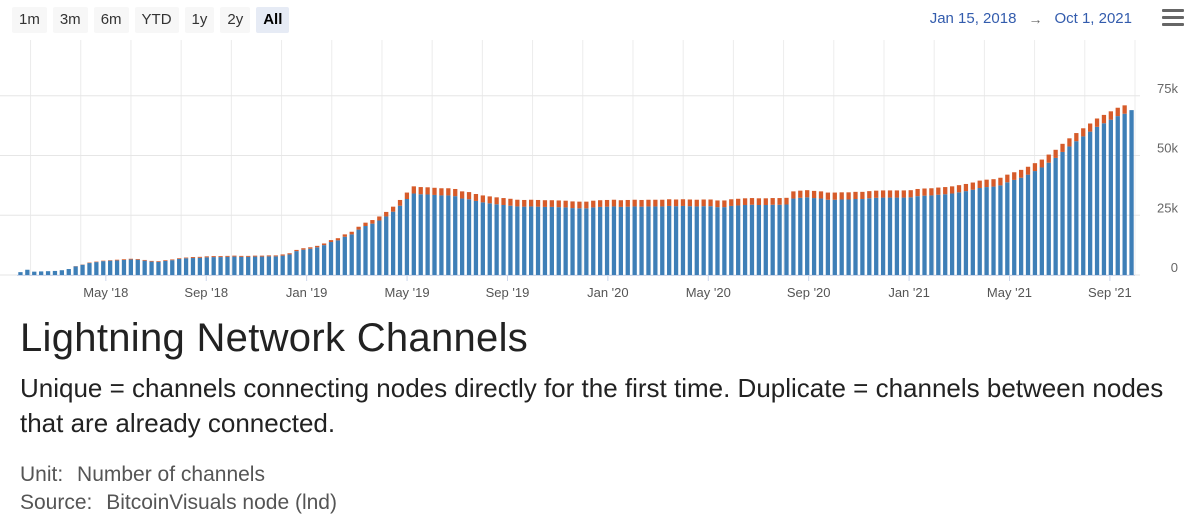 This screenshot has height=524, width=1200. Describe the element at coordinates (273, 20) in the screenshot. I see `range-button-all: All` at that location.